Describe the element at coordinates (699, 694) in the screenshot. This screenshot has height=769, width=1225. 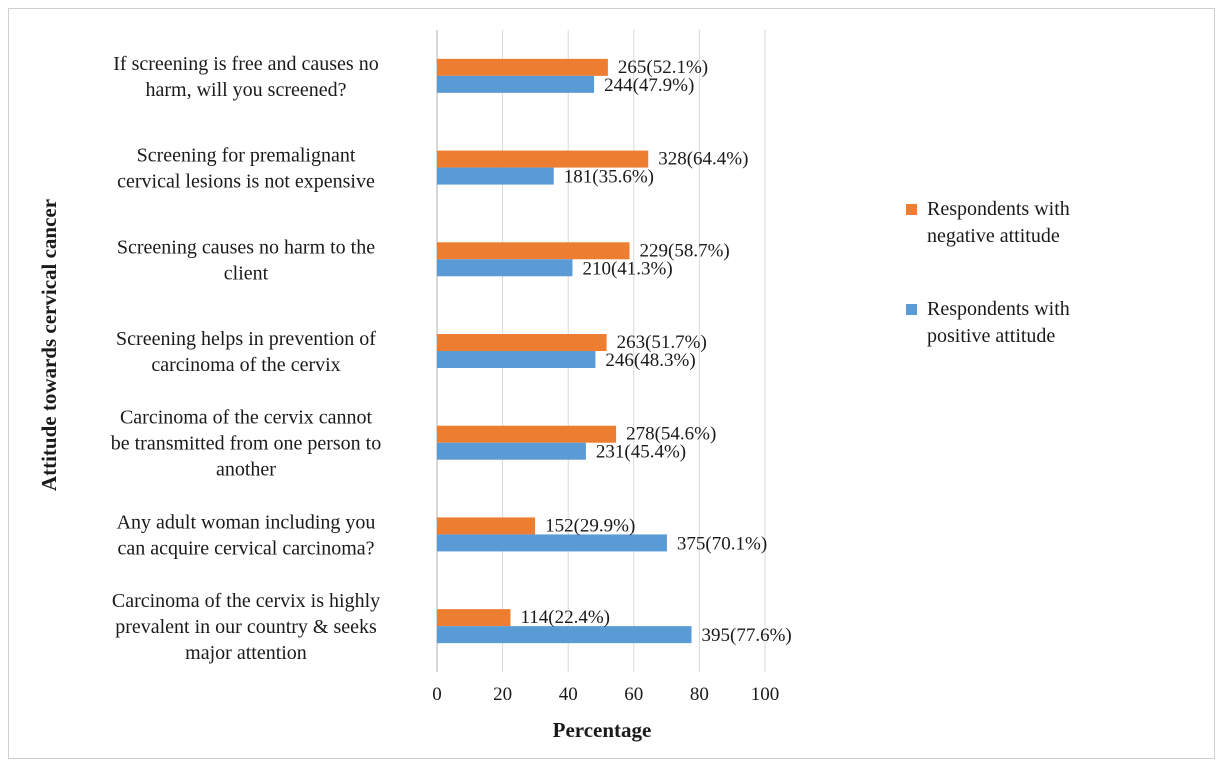
I see `x-tick-label: 80` at that location.